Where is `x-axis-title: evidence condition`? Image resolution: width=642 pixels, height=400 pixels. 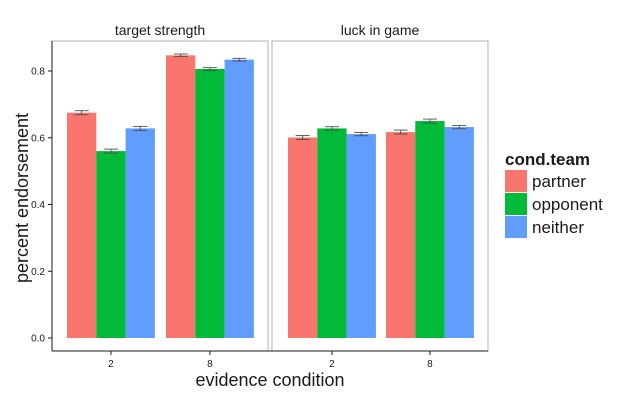
x-axis-title: evidence condition is located at coordinates (269, 380).